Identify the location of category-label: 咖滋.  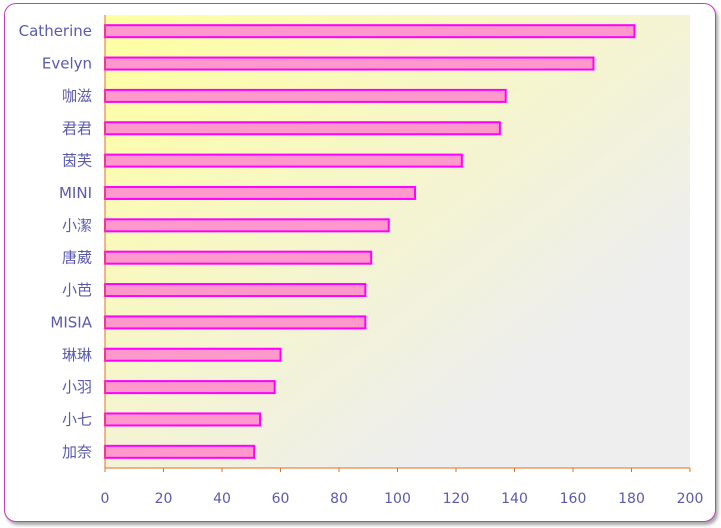
(77, 96).